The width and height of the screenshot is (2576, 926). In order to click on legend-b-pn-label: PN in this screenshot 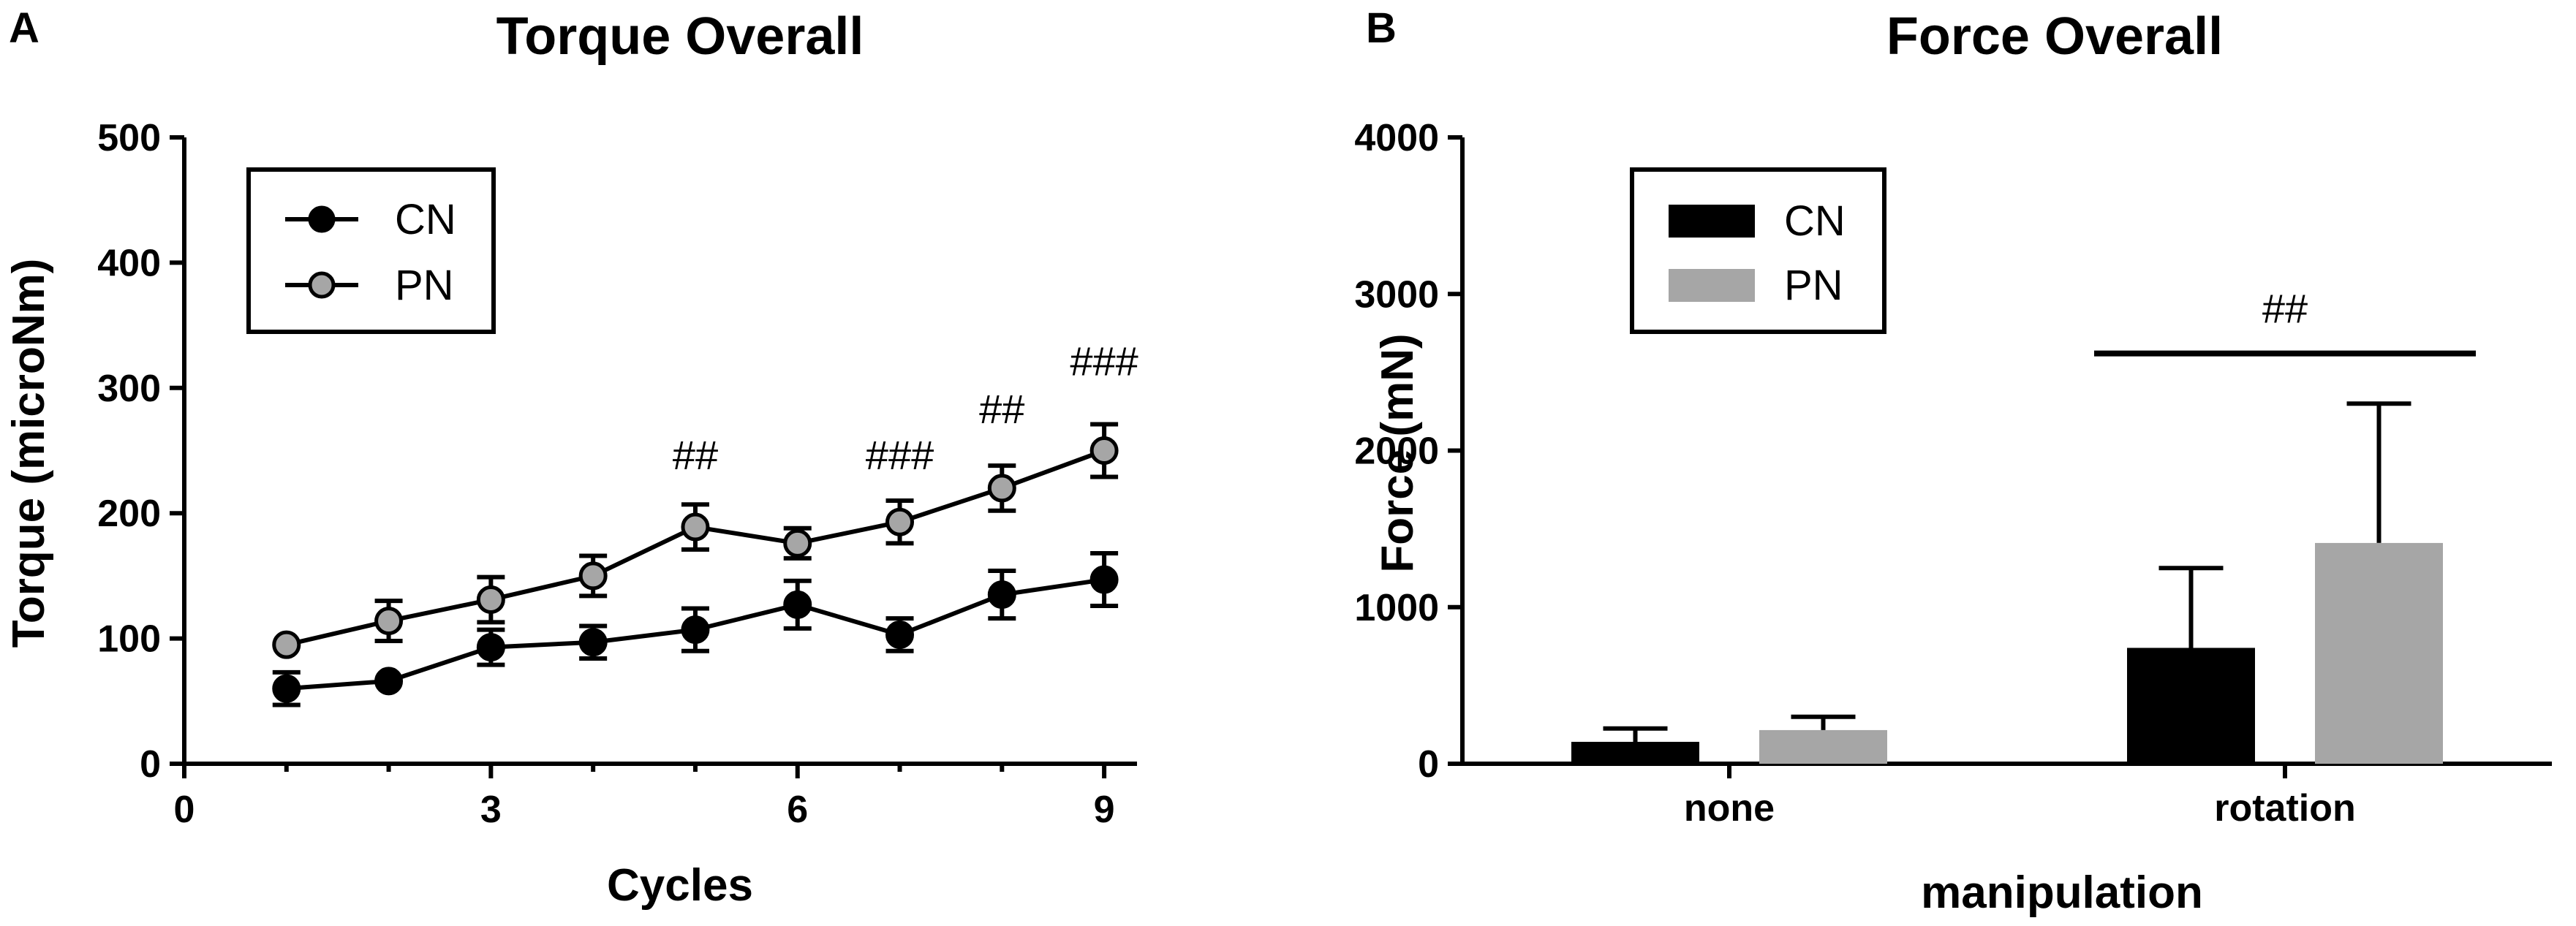, I will do `click(1813, 285)`.